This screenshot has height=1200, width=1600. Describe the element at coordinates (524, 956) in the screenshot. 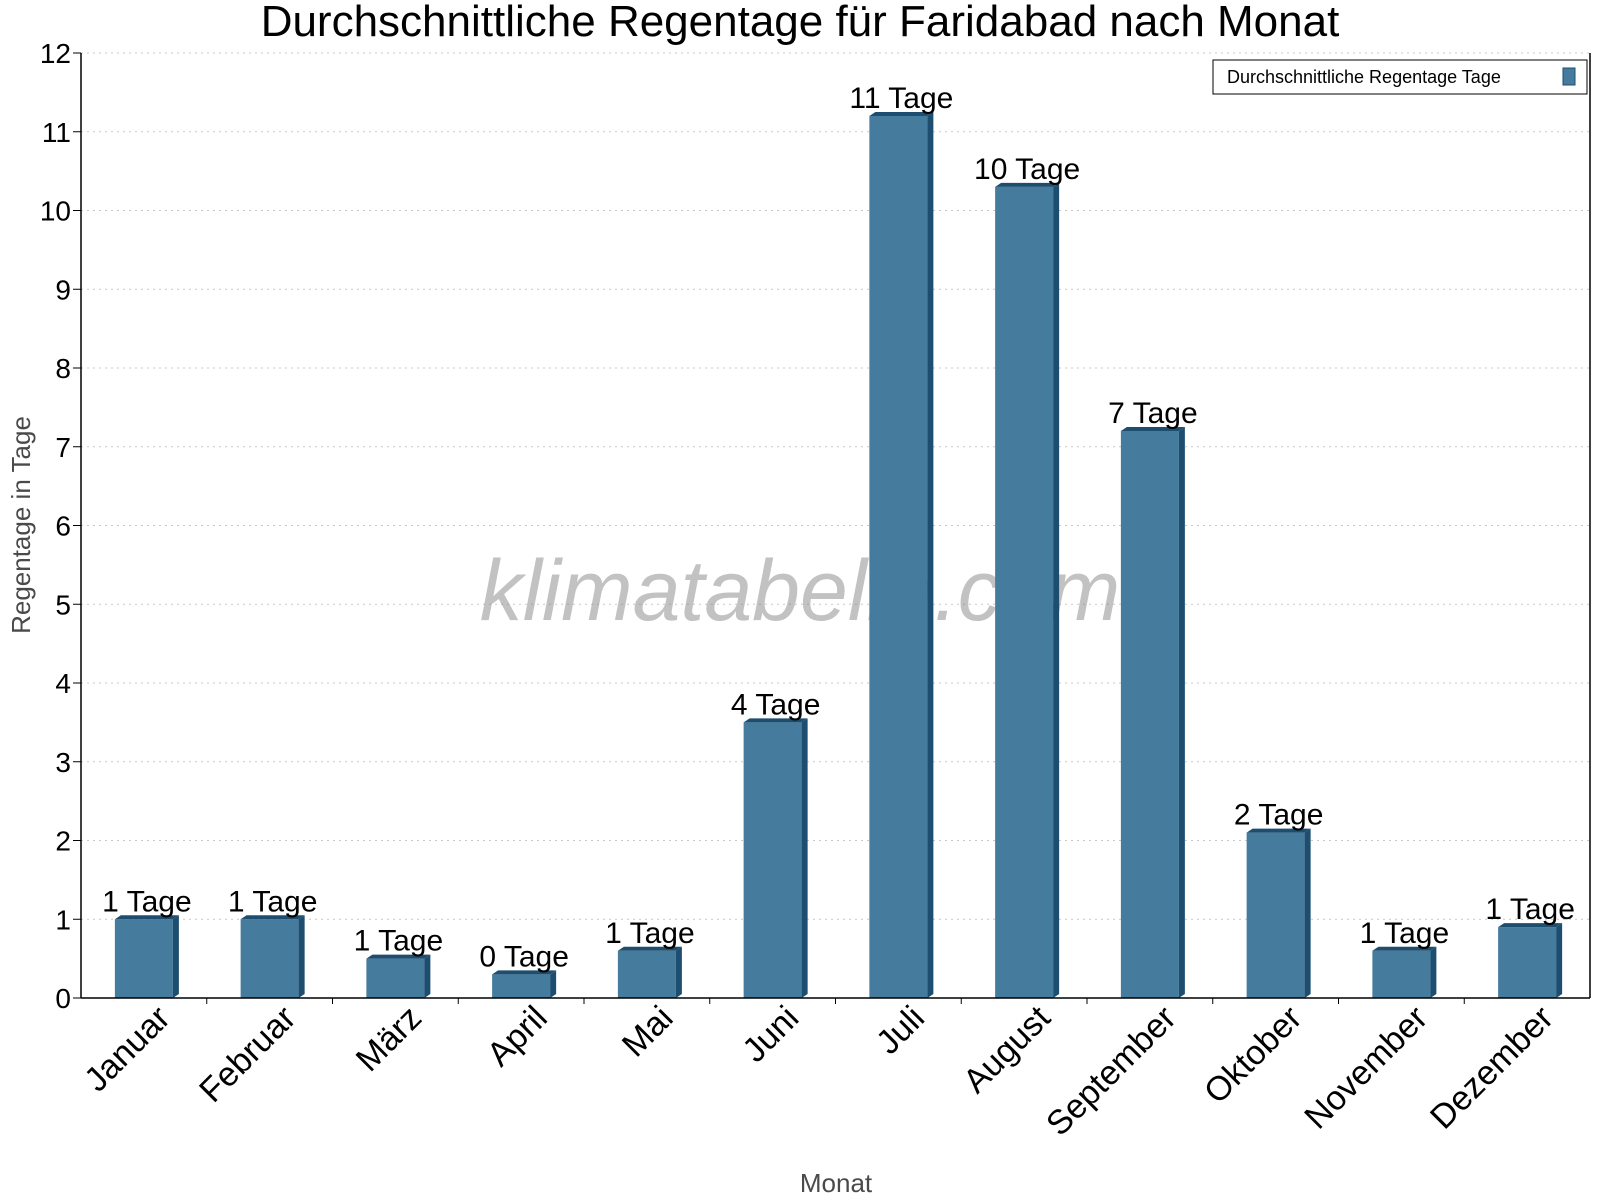

I see `data-label: 0 Tage` at that location.